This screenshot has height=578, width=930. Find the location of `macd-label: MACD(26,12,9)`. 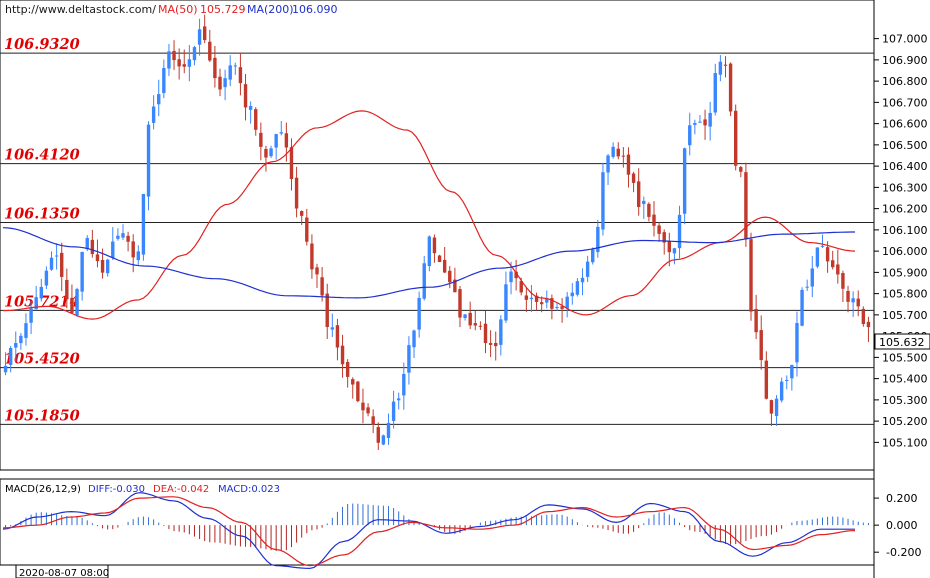

macd-label: MACD(26,12,9) is located at coordinates (43, 489).